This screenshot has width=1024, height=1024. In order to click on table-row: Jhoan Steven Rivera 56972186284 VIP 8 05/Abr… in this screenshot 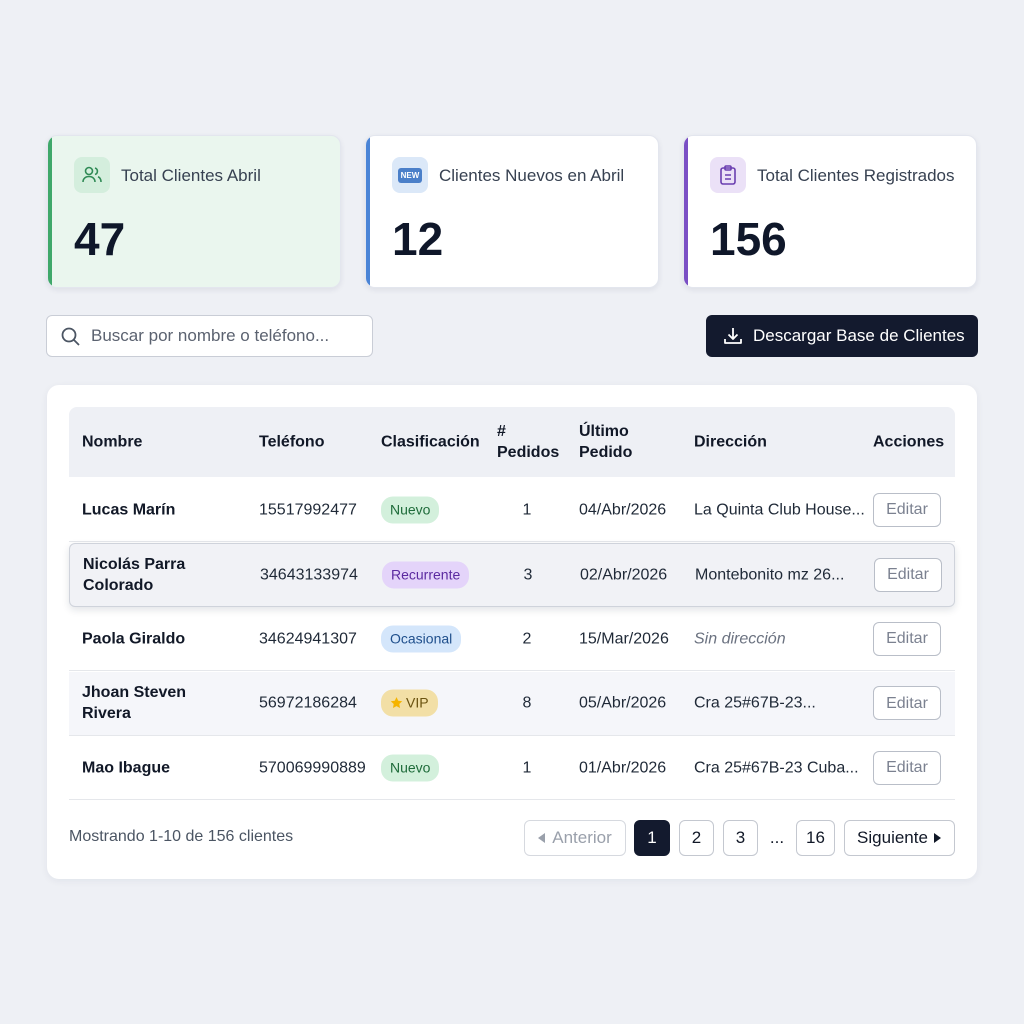, I will do `click(512, 703)`.